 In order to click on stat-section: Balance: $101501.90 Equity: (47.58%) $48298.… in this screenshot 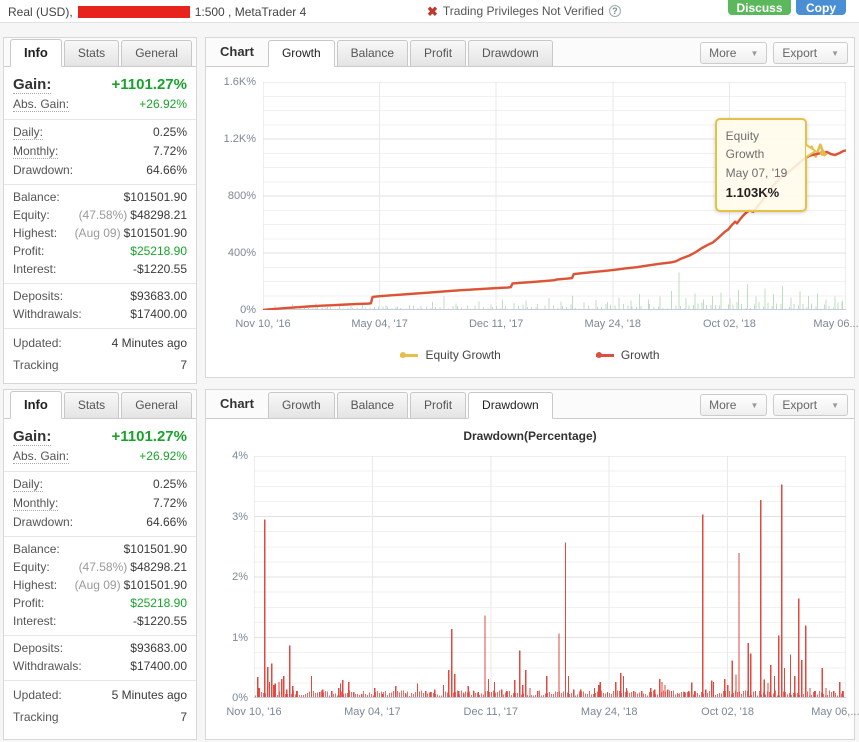, I will do `click(100, 233)`.